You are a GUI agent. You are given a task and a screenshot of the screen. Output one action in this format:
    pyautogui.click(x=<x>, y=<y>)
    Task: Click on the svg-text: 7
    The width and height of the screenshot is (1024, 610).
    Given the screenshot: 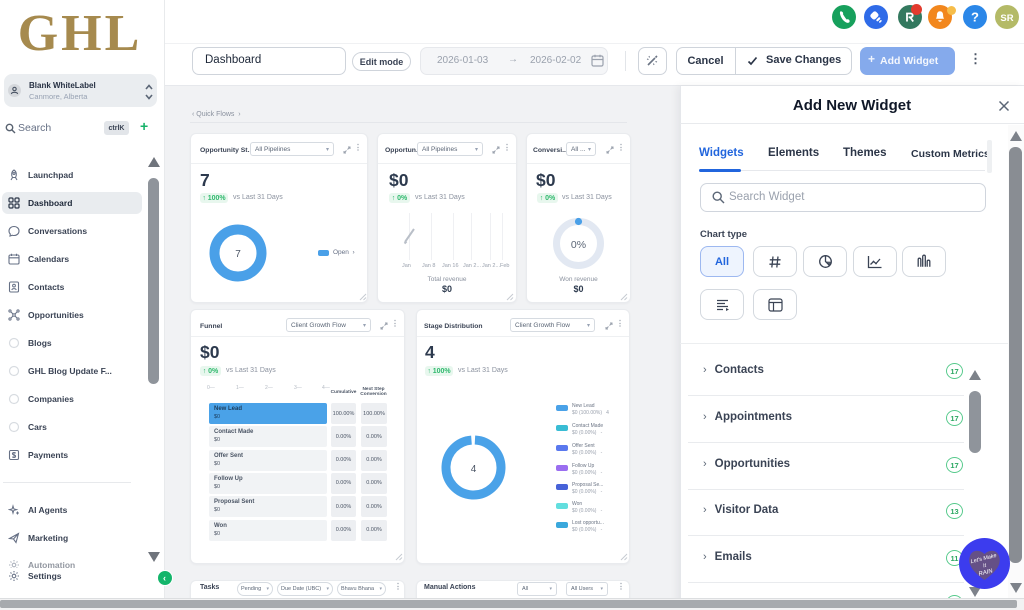 What is the action you would take?
    pyautogui.click(x=238, y=254)
    